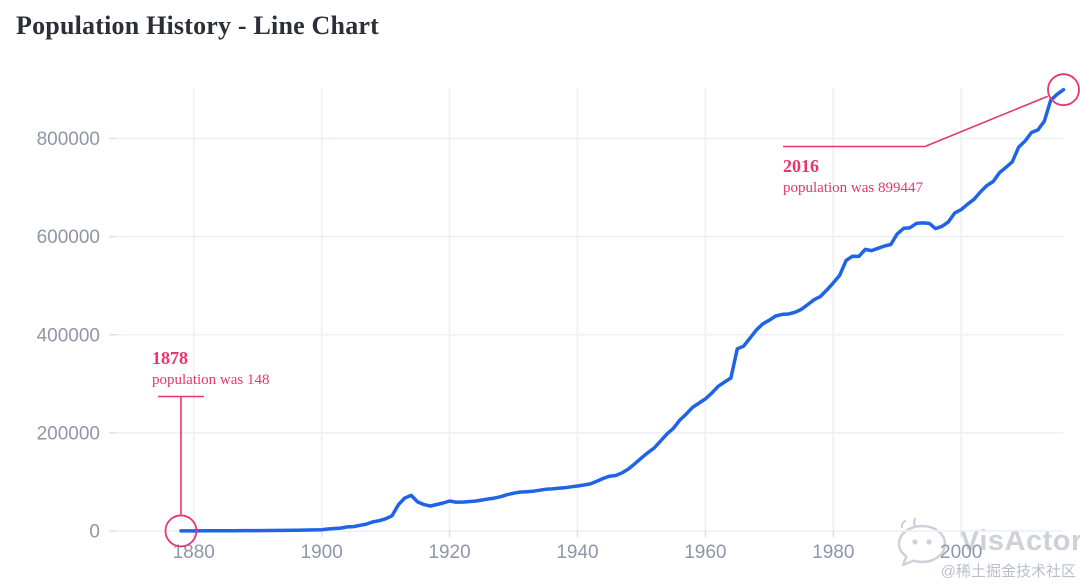  I want to click on y-axis-label: 600000, so click(68, 237).